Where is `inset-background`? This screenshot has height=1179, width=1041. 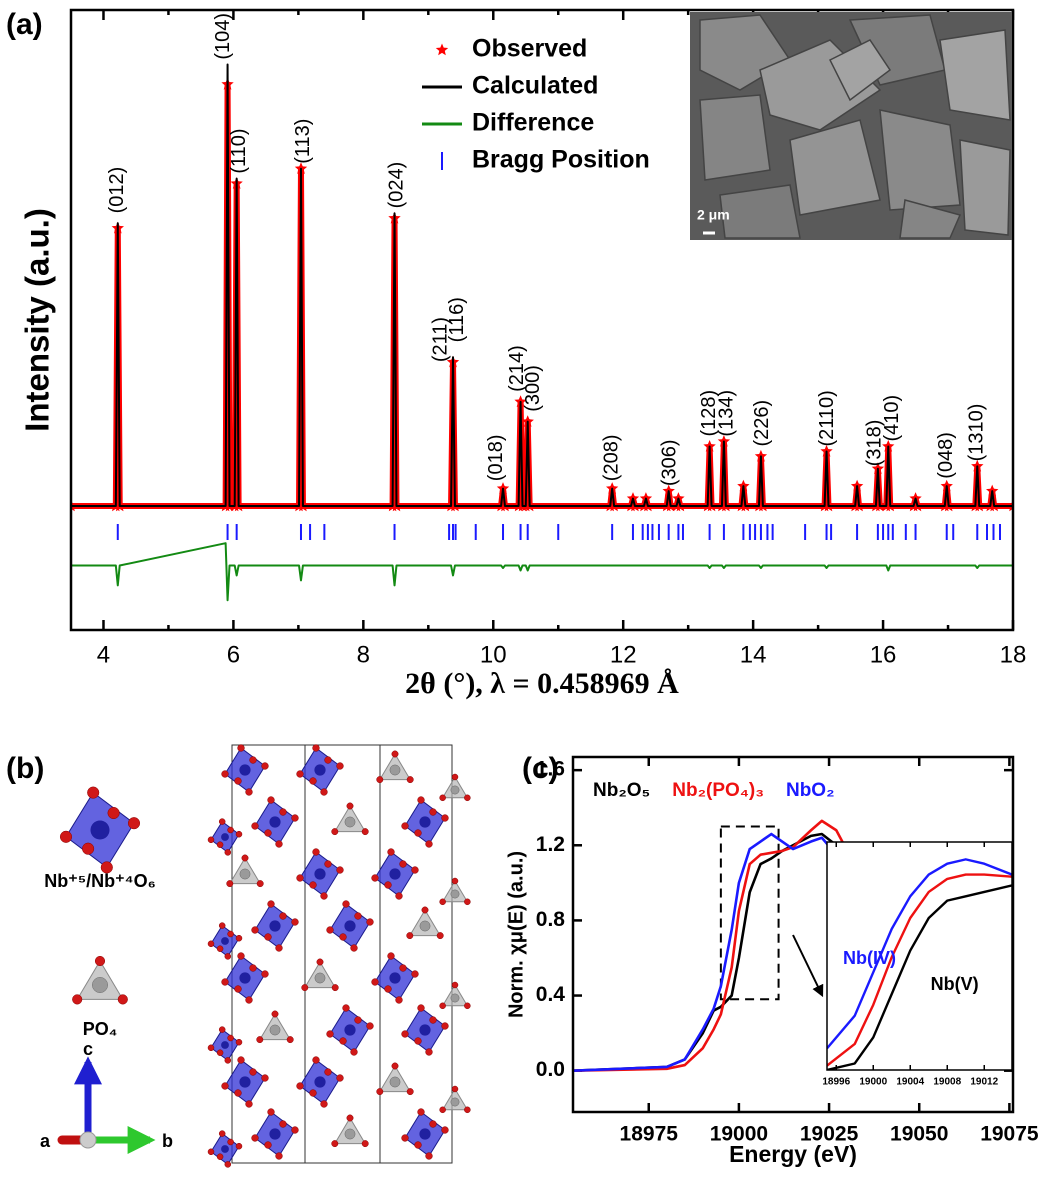
inset-background is located at coordinates (919, 956).